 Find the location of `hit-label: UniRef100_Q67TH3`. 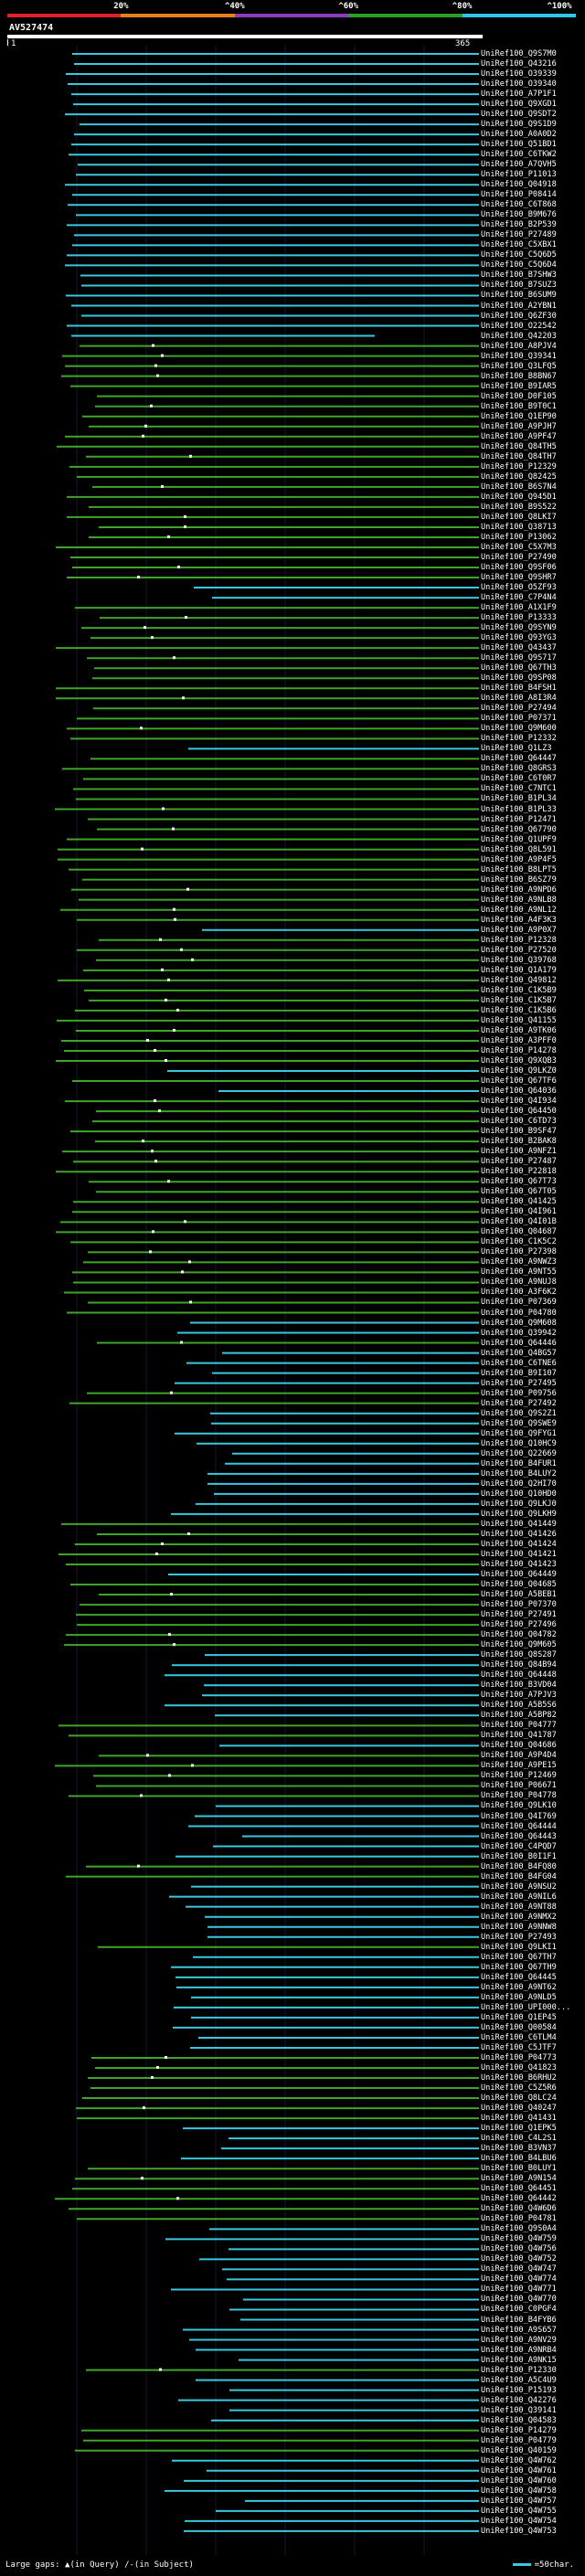

hit-label: UniRef100_Q67TH3 is located at coordinates (519, 668).